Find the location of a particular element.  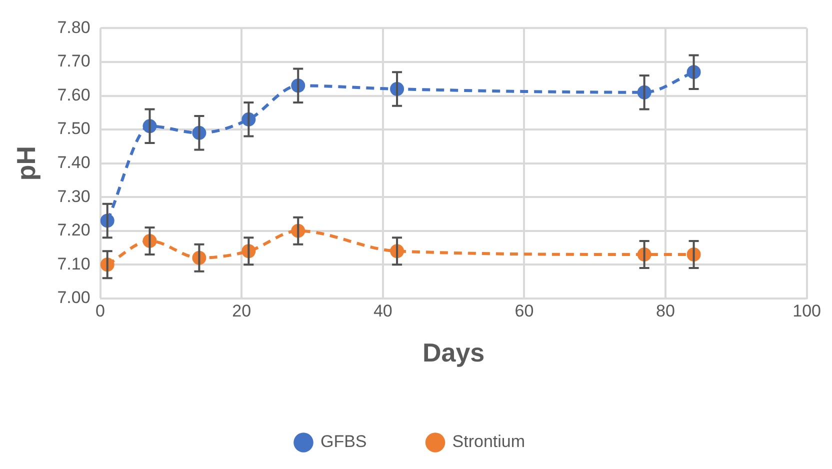

y-tick-label: 7.00 is located at coordinates (73, 298).